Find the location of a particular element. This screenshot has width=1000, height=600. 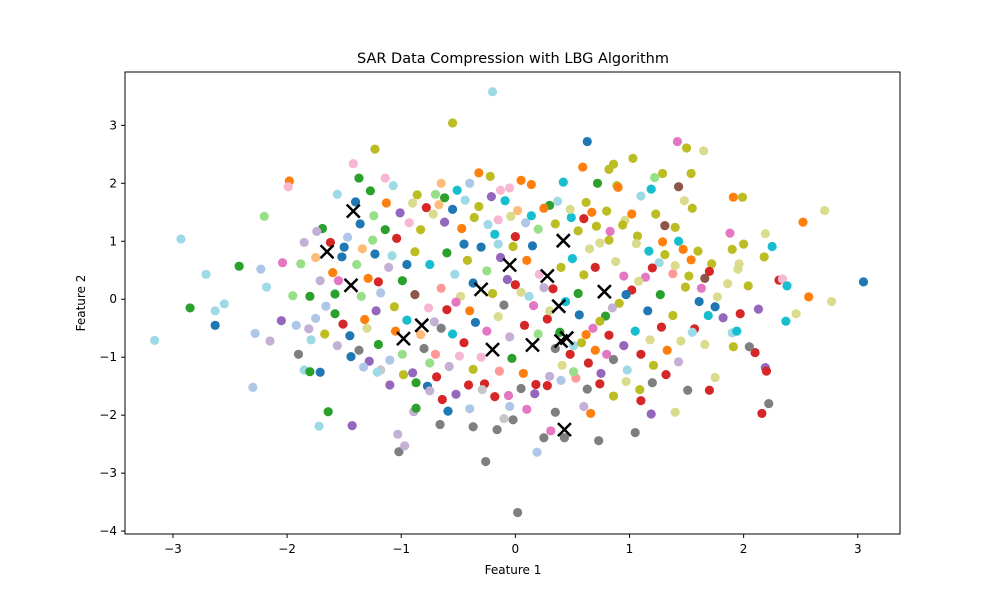

centroid-13-stroke-b is located at coordinates (563, 241).